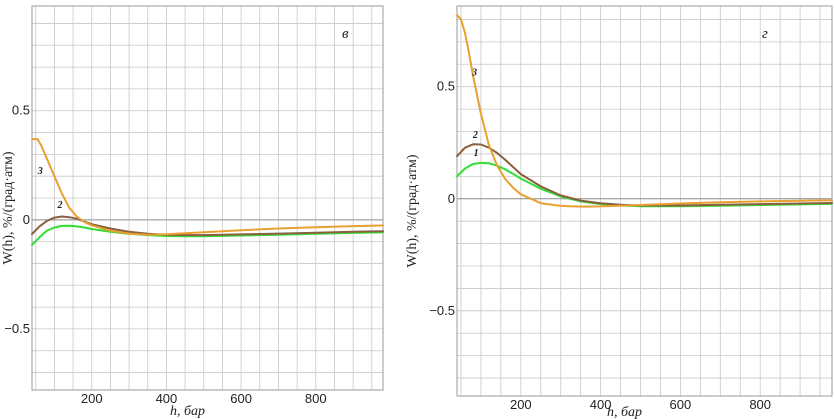  Describe the element at coordinates (476, 153) in the screenshot. I see `curve-label-1: 1` at that location.